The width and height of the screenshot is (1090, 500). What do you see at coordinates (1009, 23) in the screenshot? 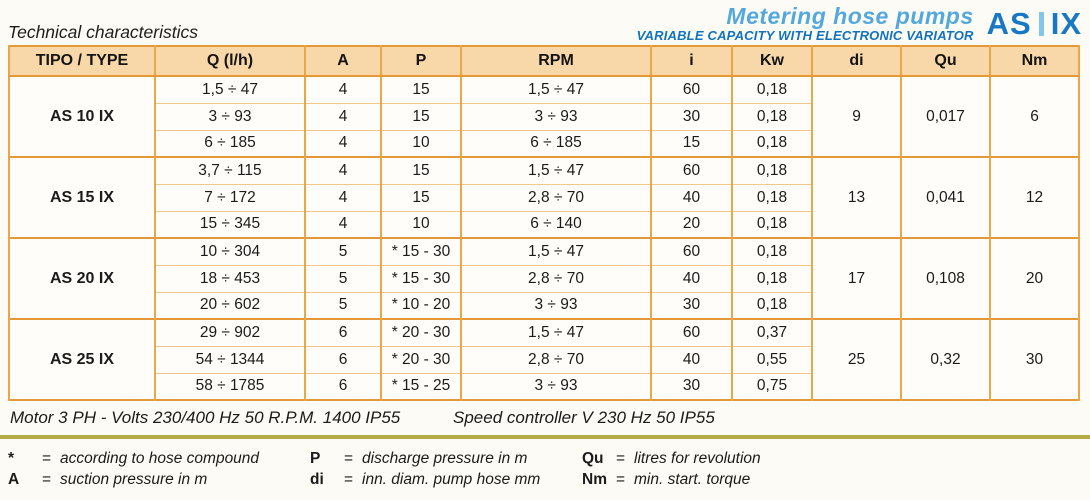
I see `model-series: AS` at bounding box center [1009, 23].